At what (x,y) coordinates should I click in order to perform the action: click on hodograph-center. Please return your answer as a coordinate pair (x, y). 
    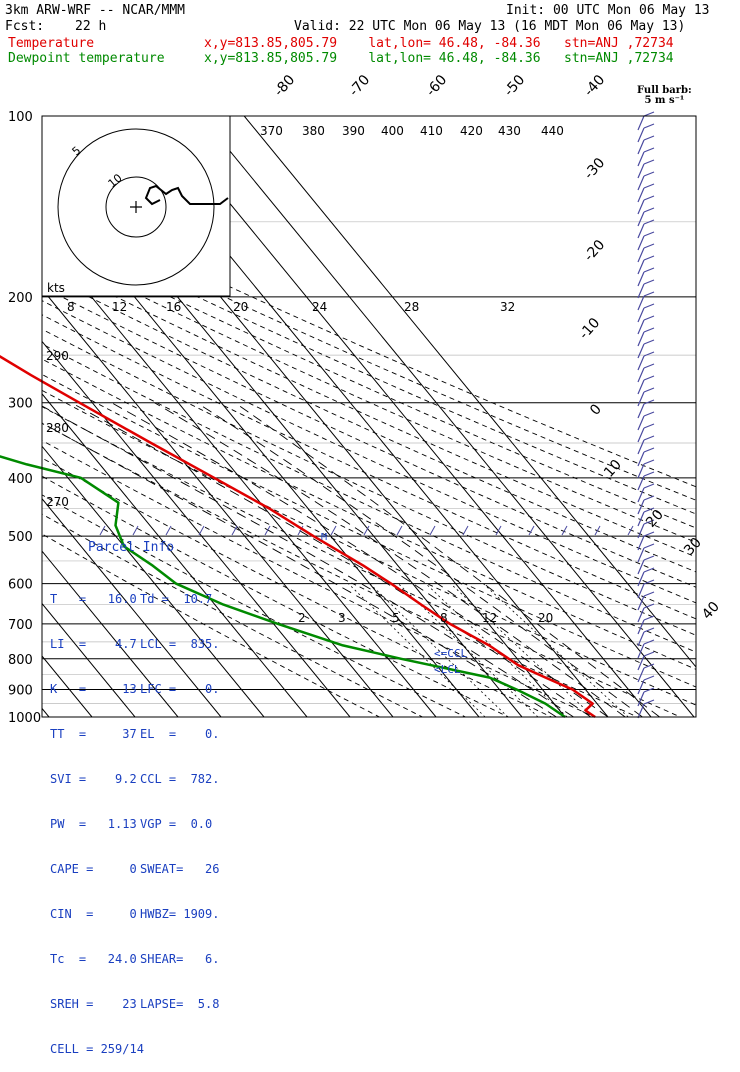
    Looking at the image, I should click on (136, 207).